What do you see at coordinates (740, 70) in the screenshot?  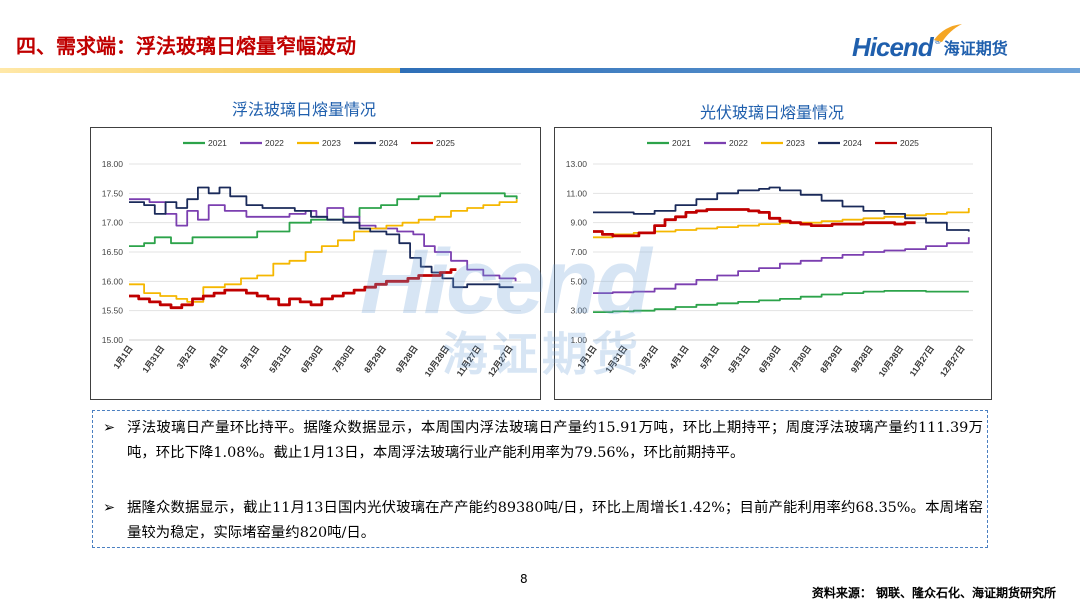 I see `header-band-blue` at bounding box center [740, 70].